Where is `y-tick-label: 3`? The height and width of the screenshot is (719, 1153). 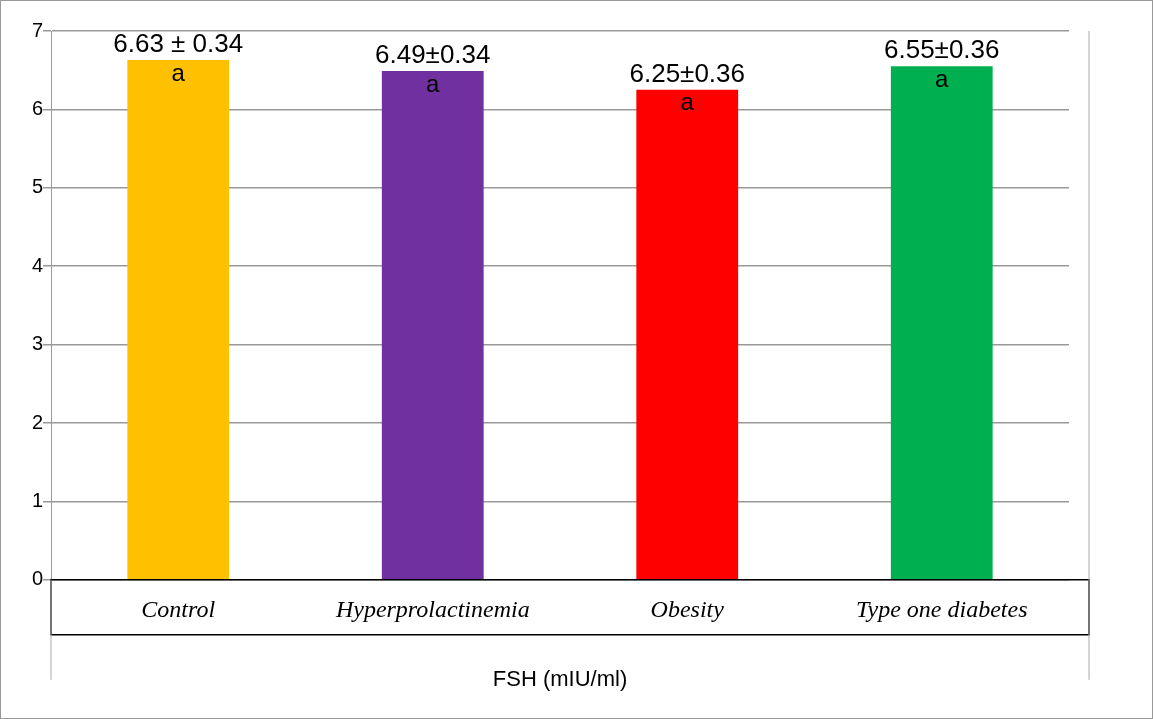
y-tick-label: 3 is located at coordinates (37, 343).